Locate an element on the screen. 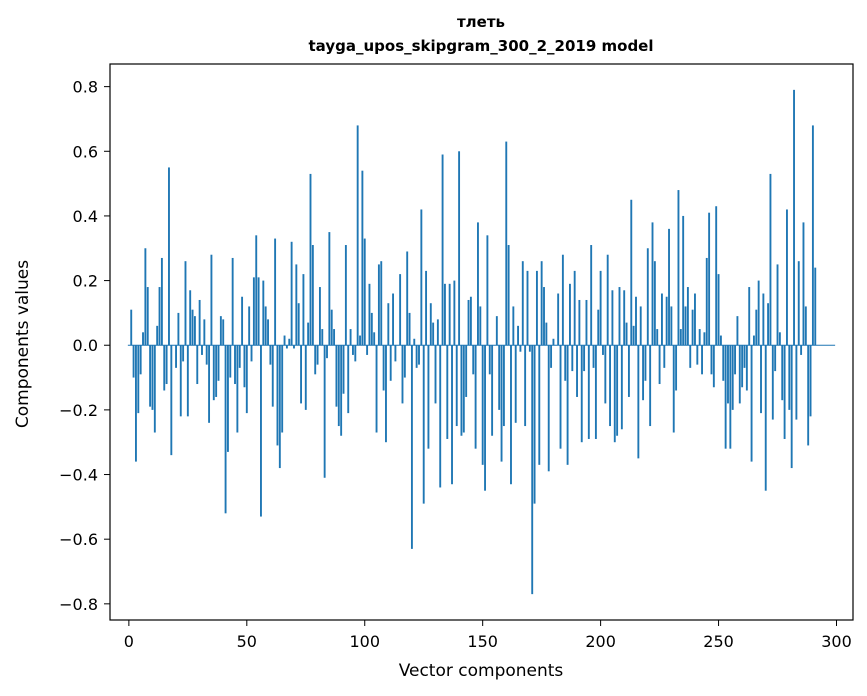 This screenshot has width=867, height=696. chart-subtitle: tayga_upos_skipgram_300_2_2019 model is located at coordinates (481, 46).